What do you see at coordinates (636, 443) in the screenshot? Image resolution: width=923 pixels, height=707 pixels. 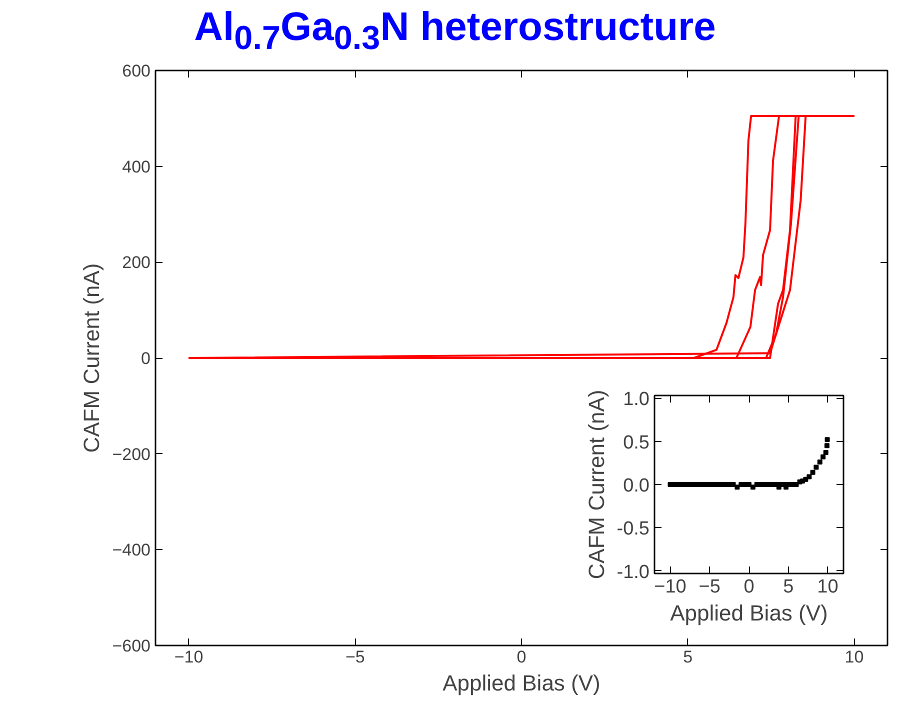 I see `y-tick-label: 0.5` at bounding box center [636, 443].